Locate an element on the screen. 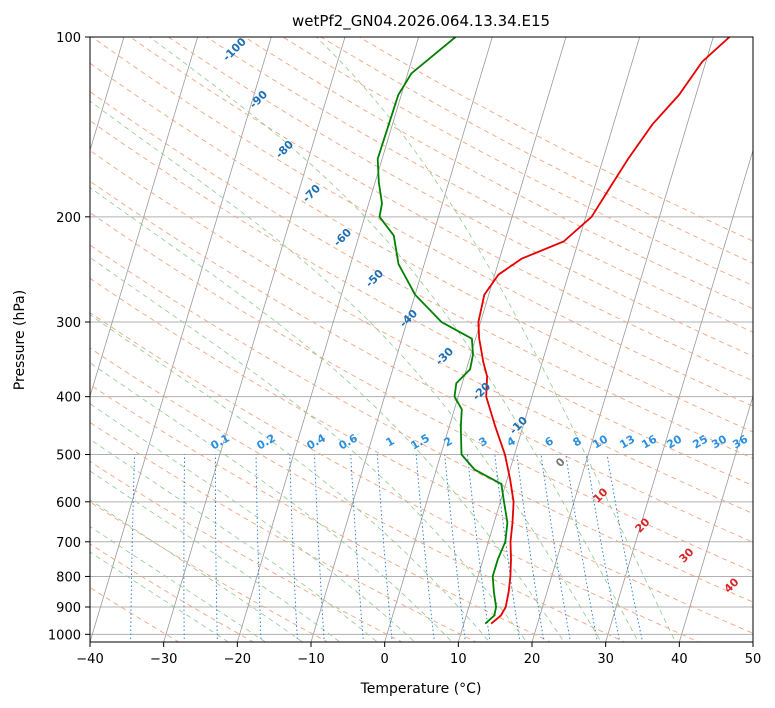 Image resolution: width=775 pixels, height=708 pixels. y-tick-label: 800 is located at coordinates (68, 577).